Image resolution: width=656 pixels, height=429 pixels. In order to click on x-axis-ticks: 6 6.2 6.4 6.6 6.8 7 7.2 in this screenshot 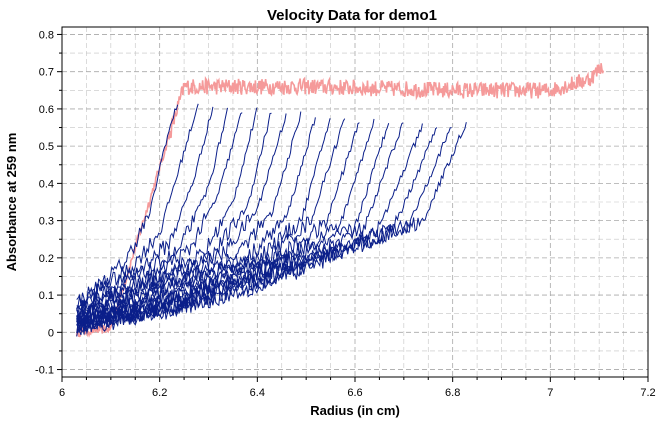, I will do `click(357, 388)`.